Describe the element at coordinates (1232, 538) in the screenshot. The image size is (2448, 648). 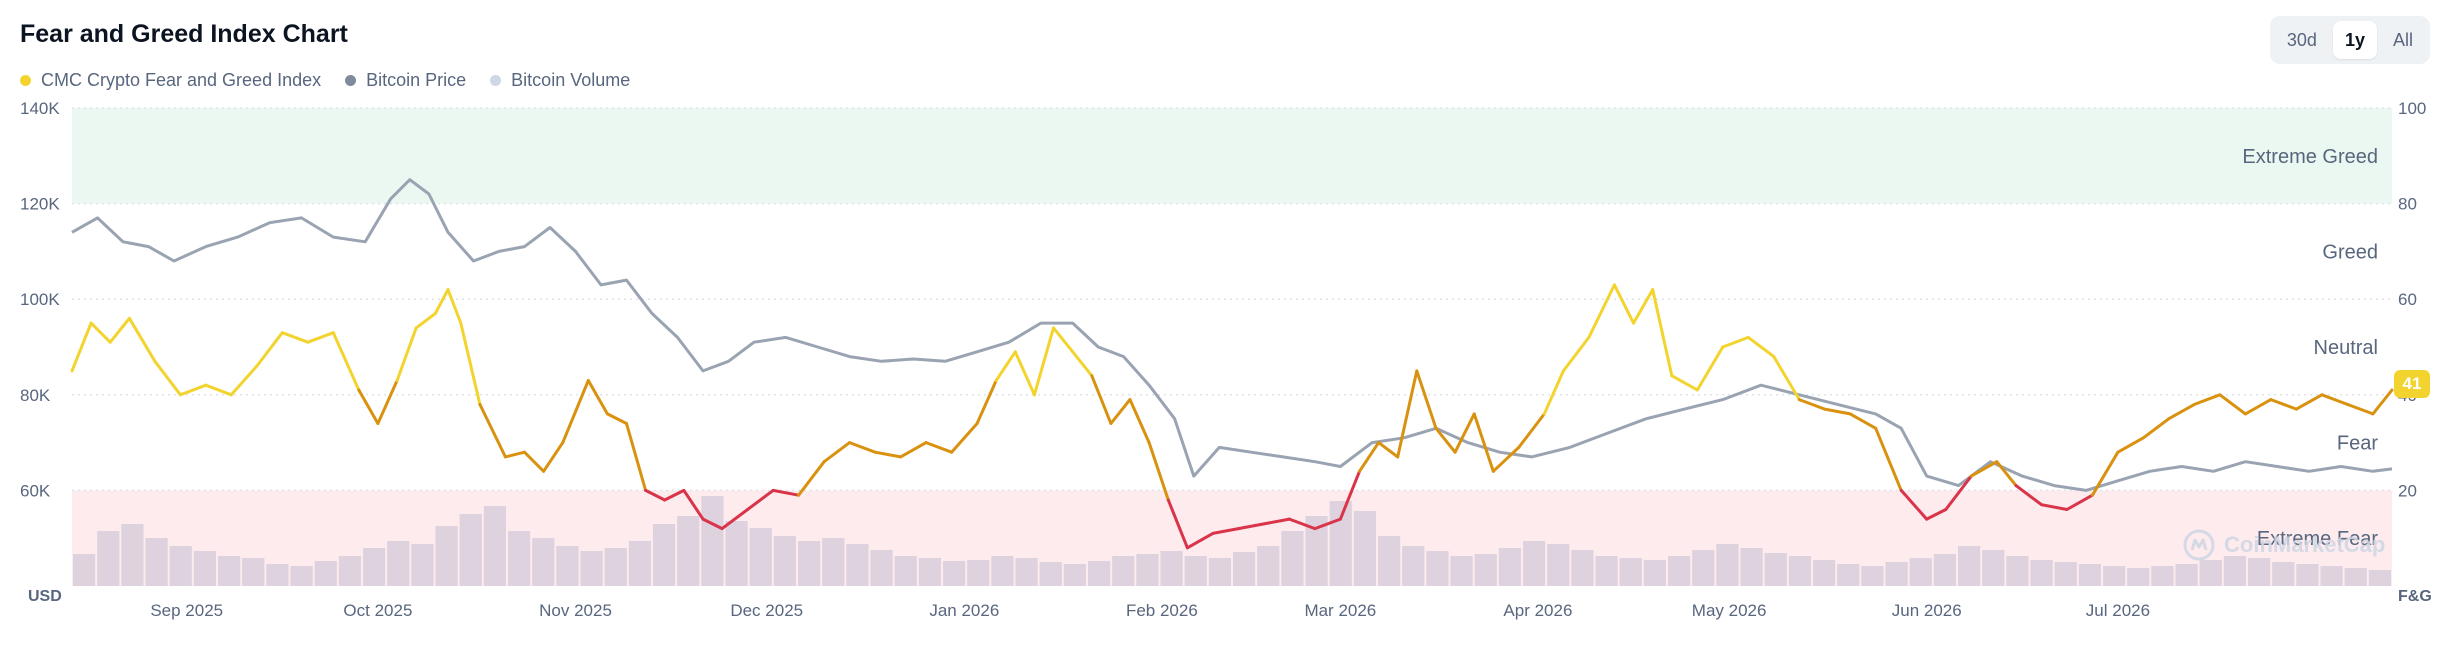
I see `zone-band` at that location.